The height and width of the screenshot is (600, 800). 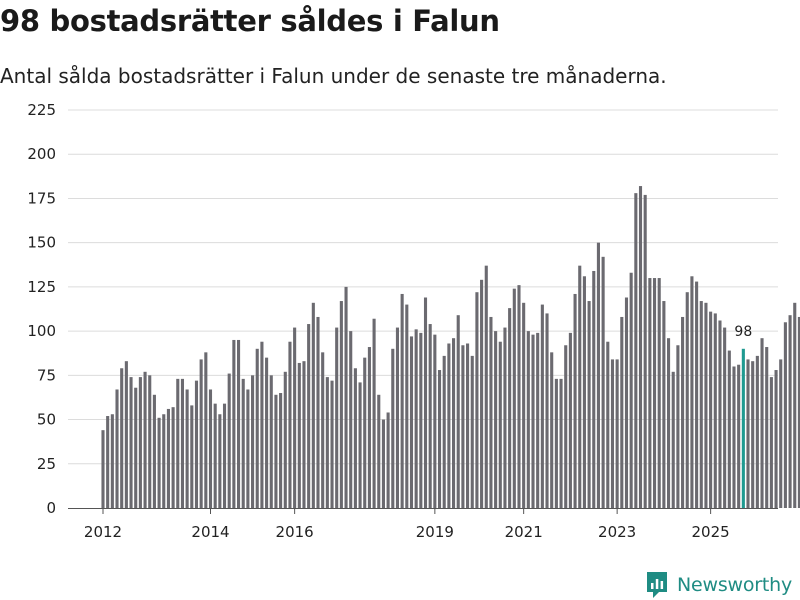 I want to click on x-tick-label: 2023, so click(x=617, y=532).